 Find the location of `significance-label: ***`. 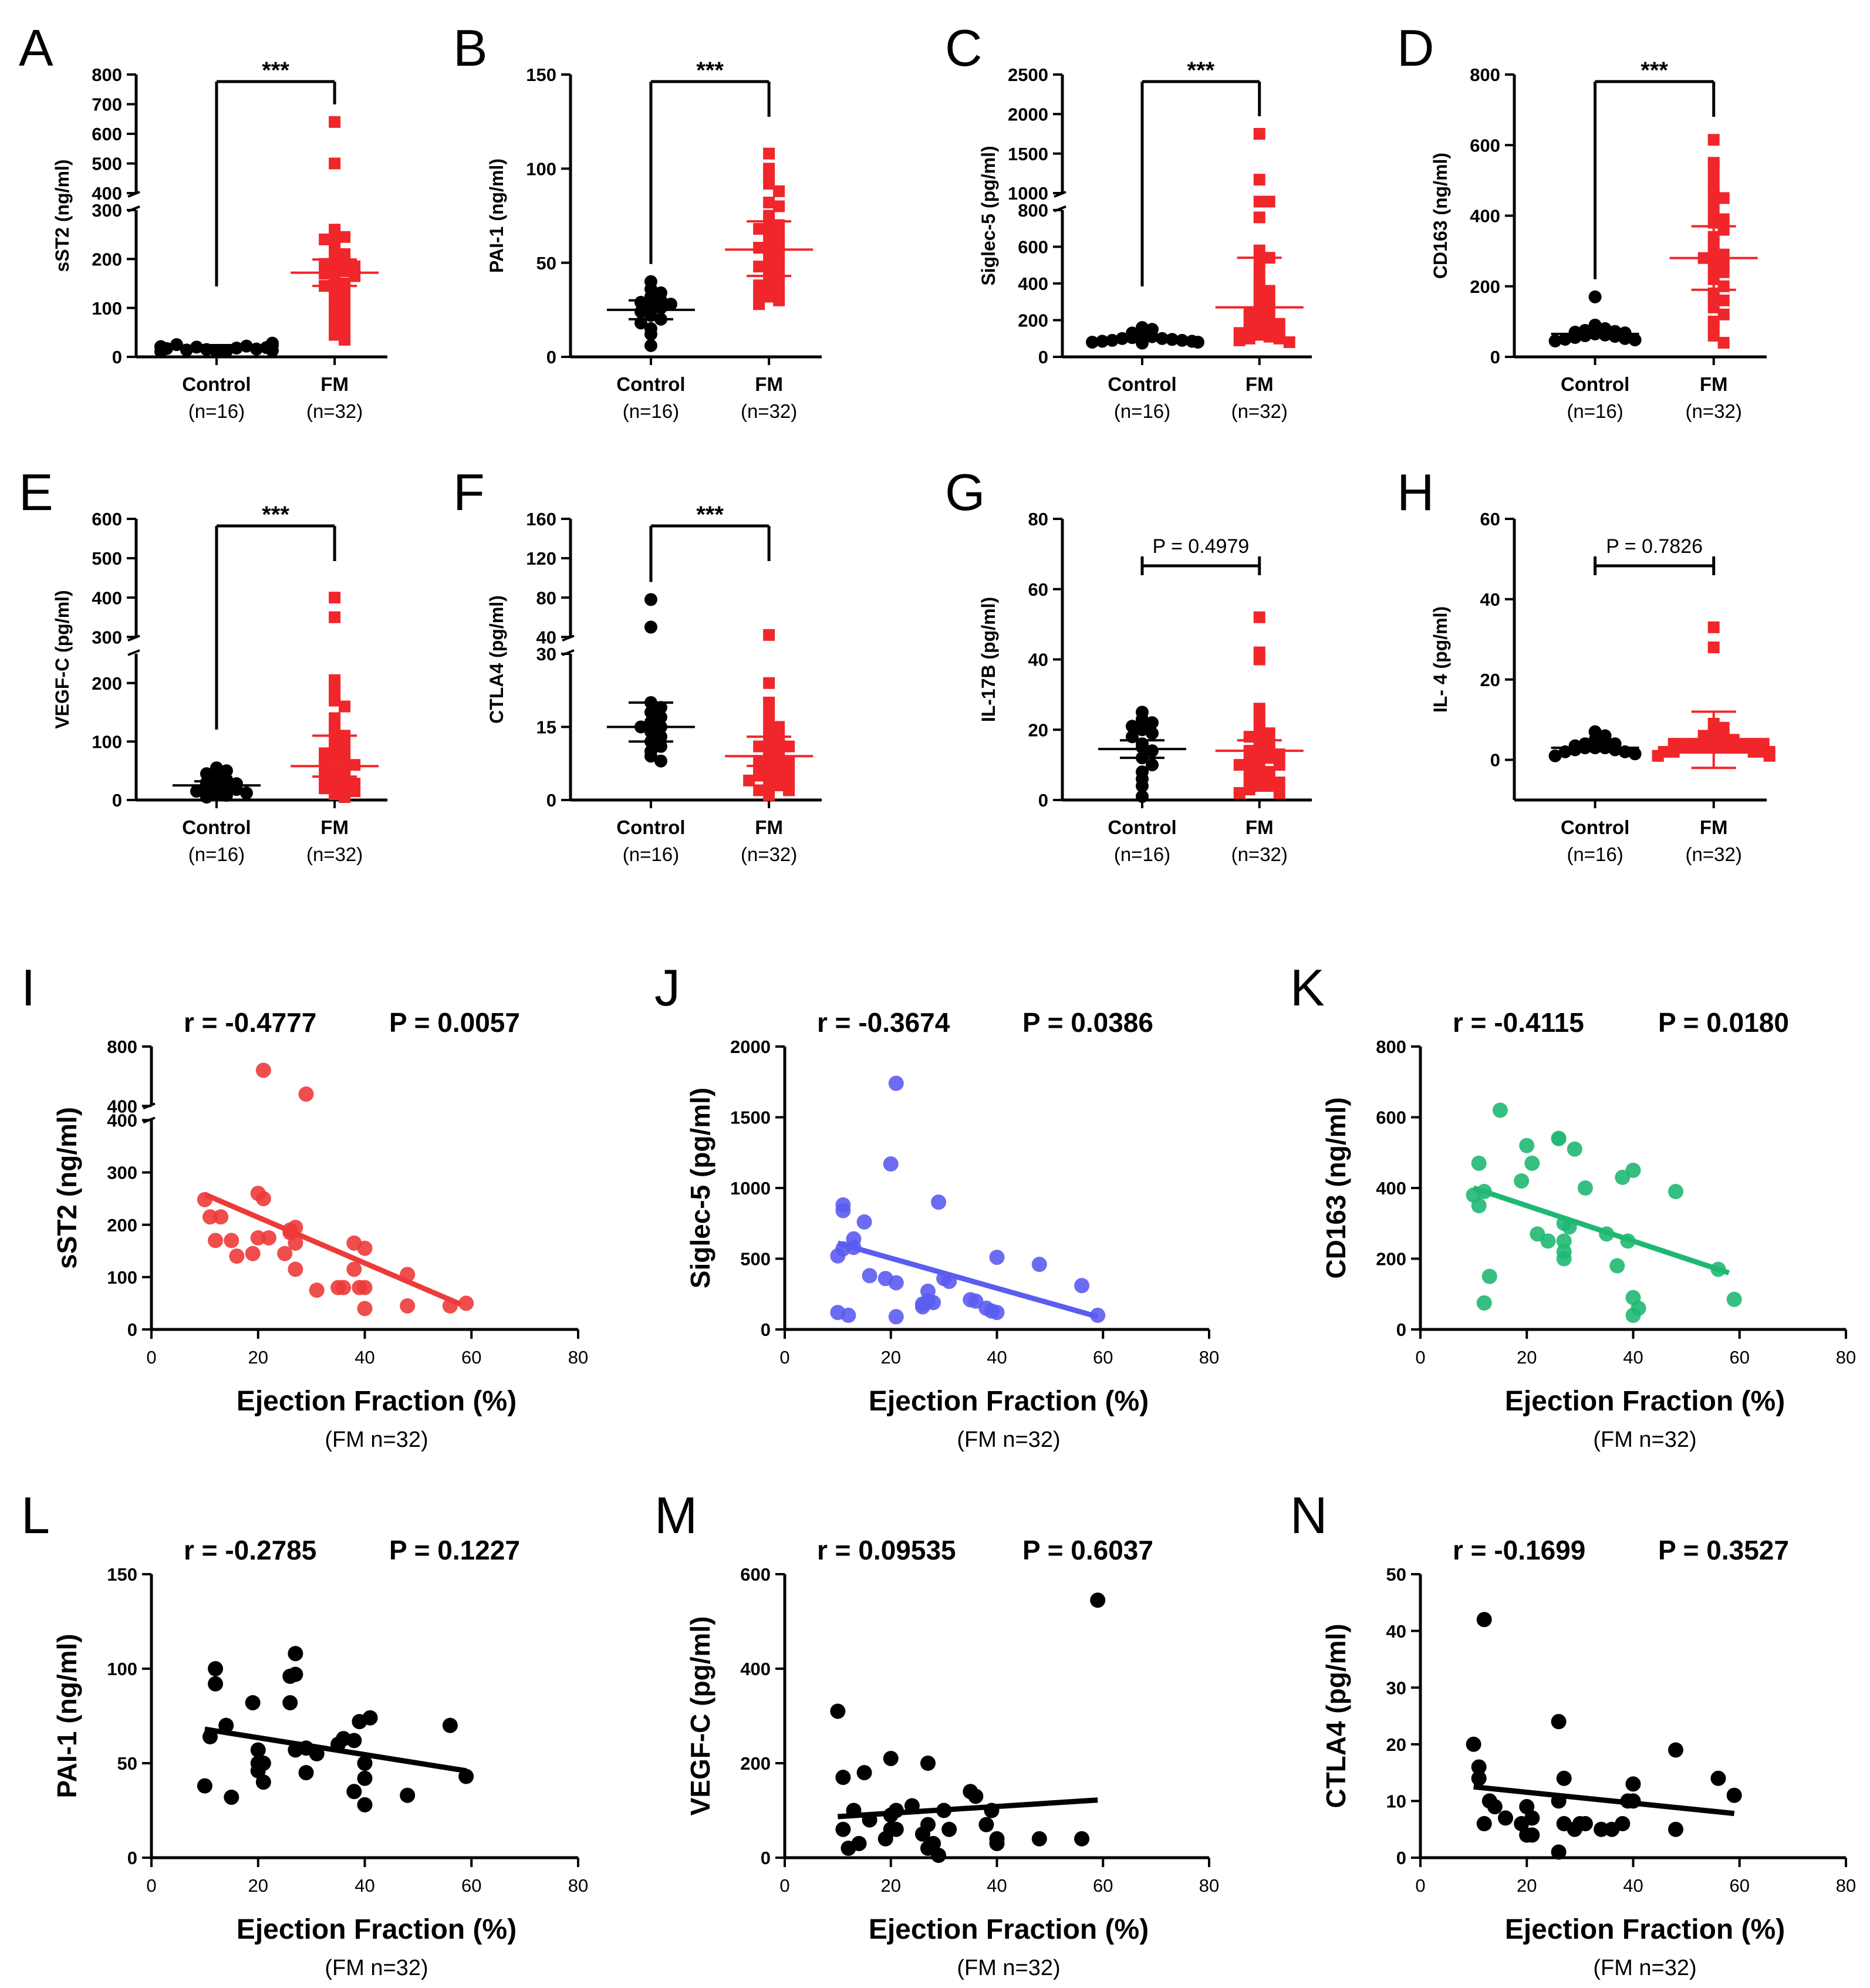

significance-label: *** is located at coordinates (710, 71).